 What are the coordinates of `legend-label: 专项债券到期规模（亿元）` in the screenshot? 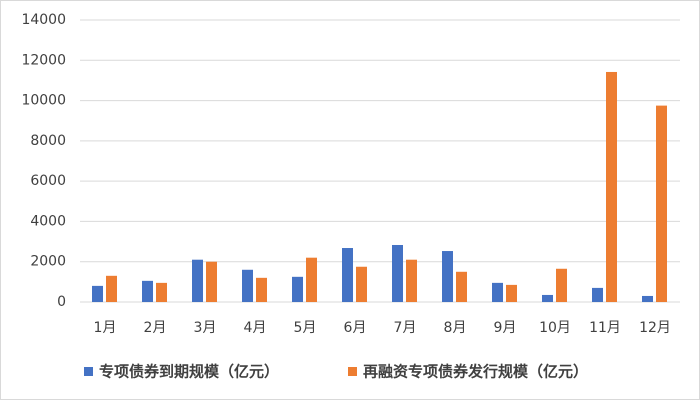 It's located at (189, 372).